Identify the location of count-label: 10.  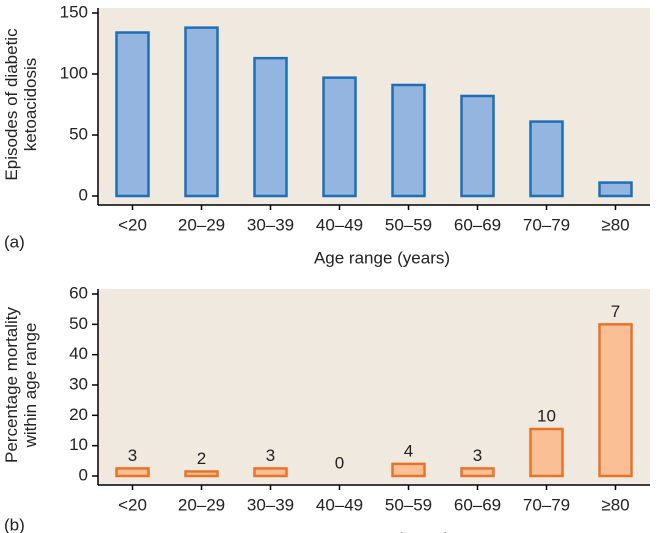
(546, 415).